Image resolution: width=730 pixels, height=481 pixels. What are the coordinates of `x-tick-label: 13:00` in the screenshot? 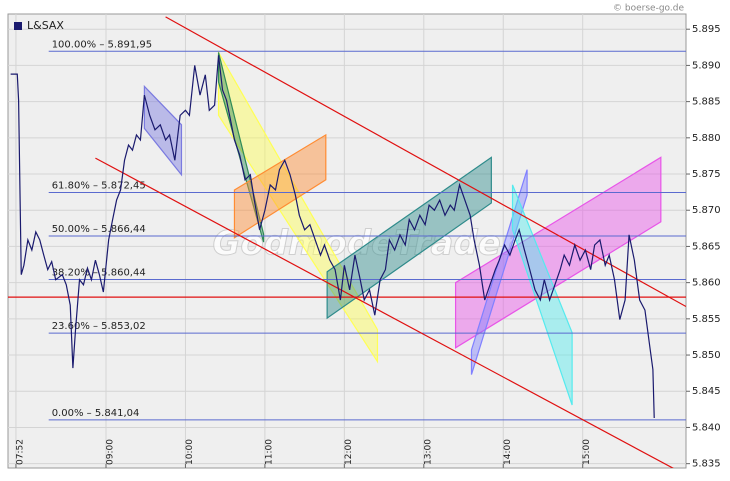 It's located at (428, 452).